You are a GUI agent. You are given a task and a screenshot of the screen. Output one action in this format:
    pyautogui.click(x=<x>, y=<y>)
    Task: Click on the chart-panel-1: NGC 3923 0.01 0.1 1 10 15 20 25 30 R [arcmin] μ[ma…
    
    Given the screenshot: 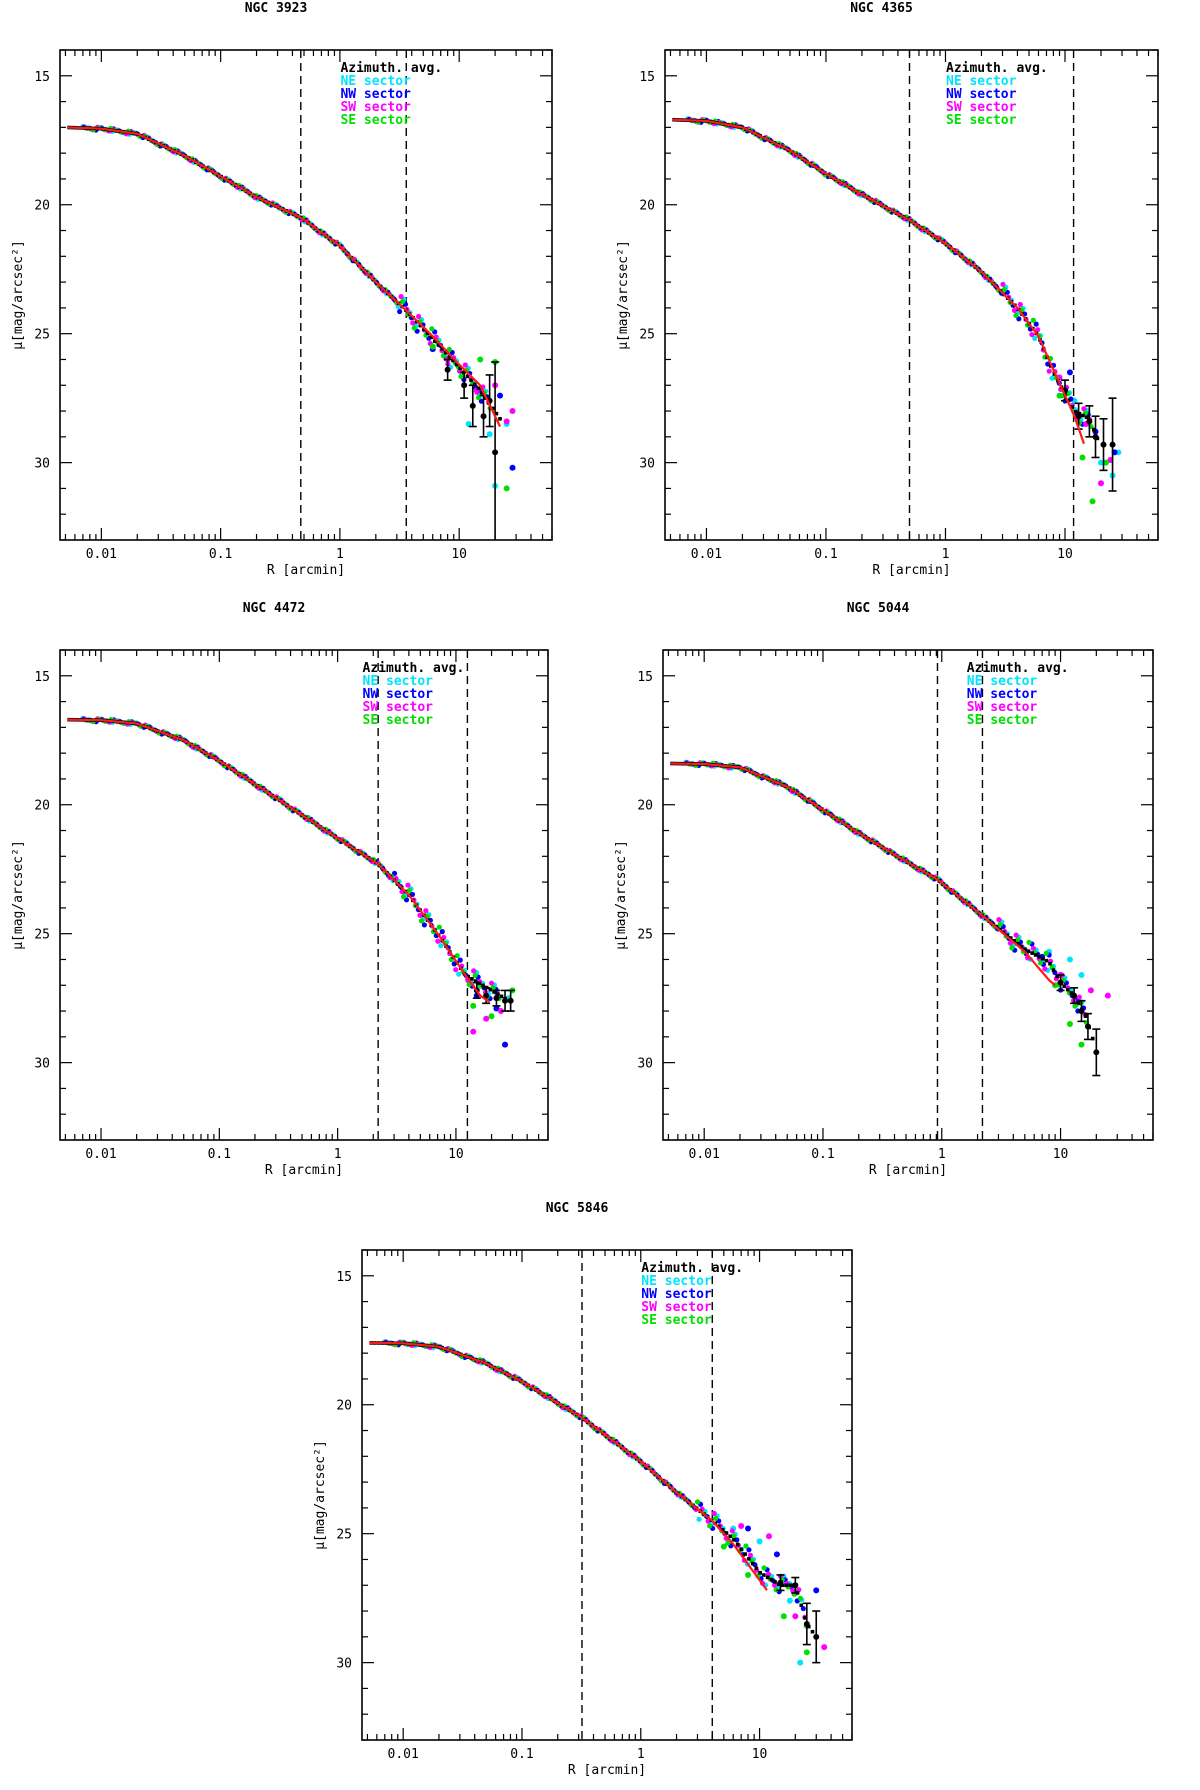 What is the action you would take?
    pyautogui.click(x=282, y=289)
    